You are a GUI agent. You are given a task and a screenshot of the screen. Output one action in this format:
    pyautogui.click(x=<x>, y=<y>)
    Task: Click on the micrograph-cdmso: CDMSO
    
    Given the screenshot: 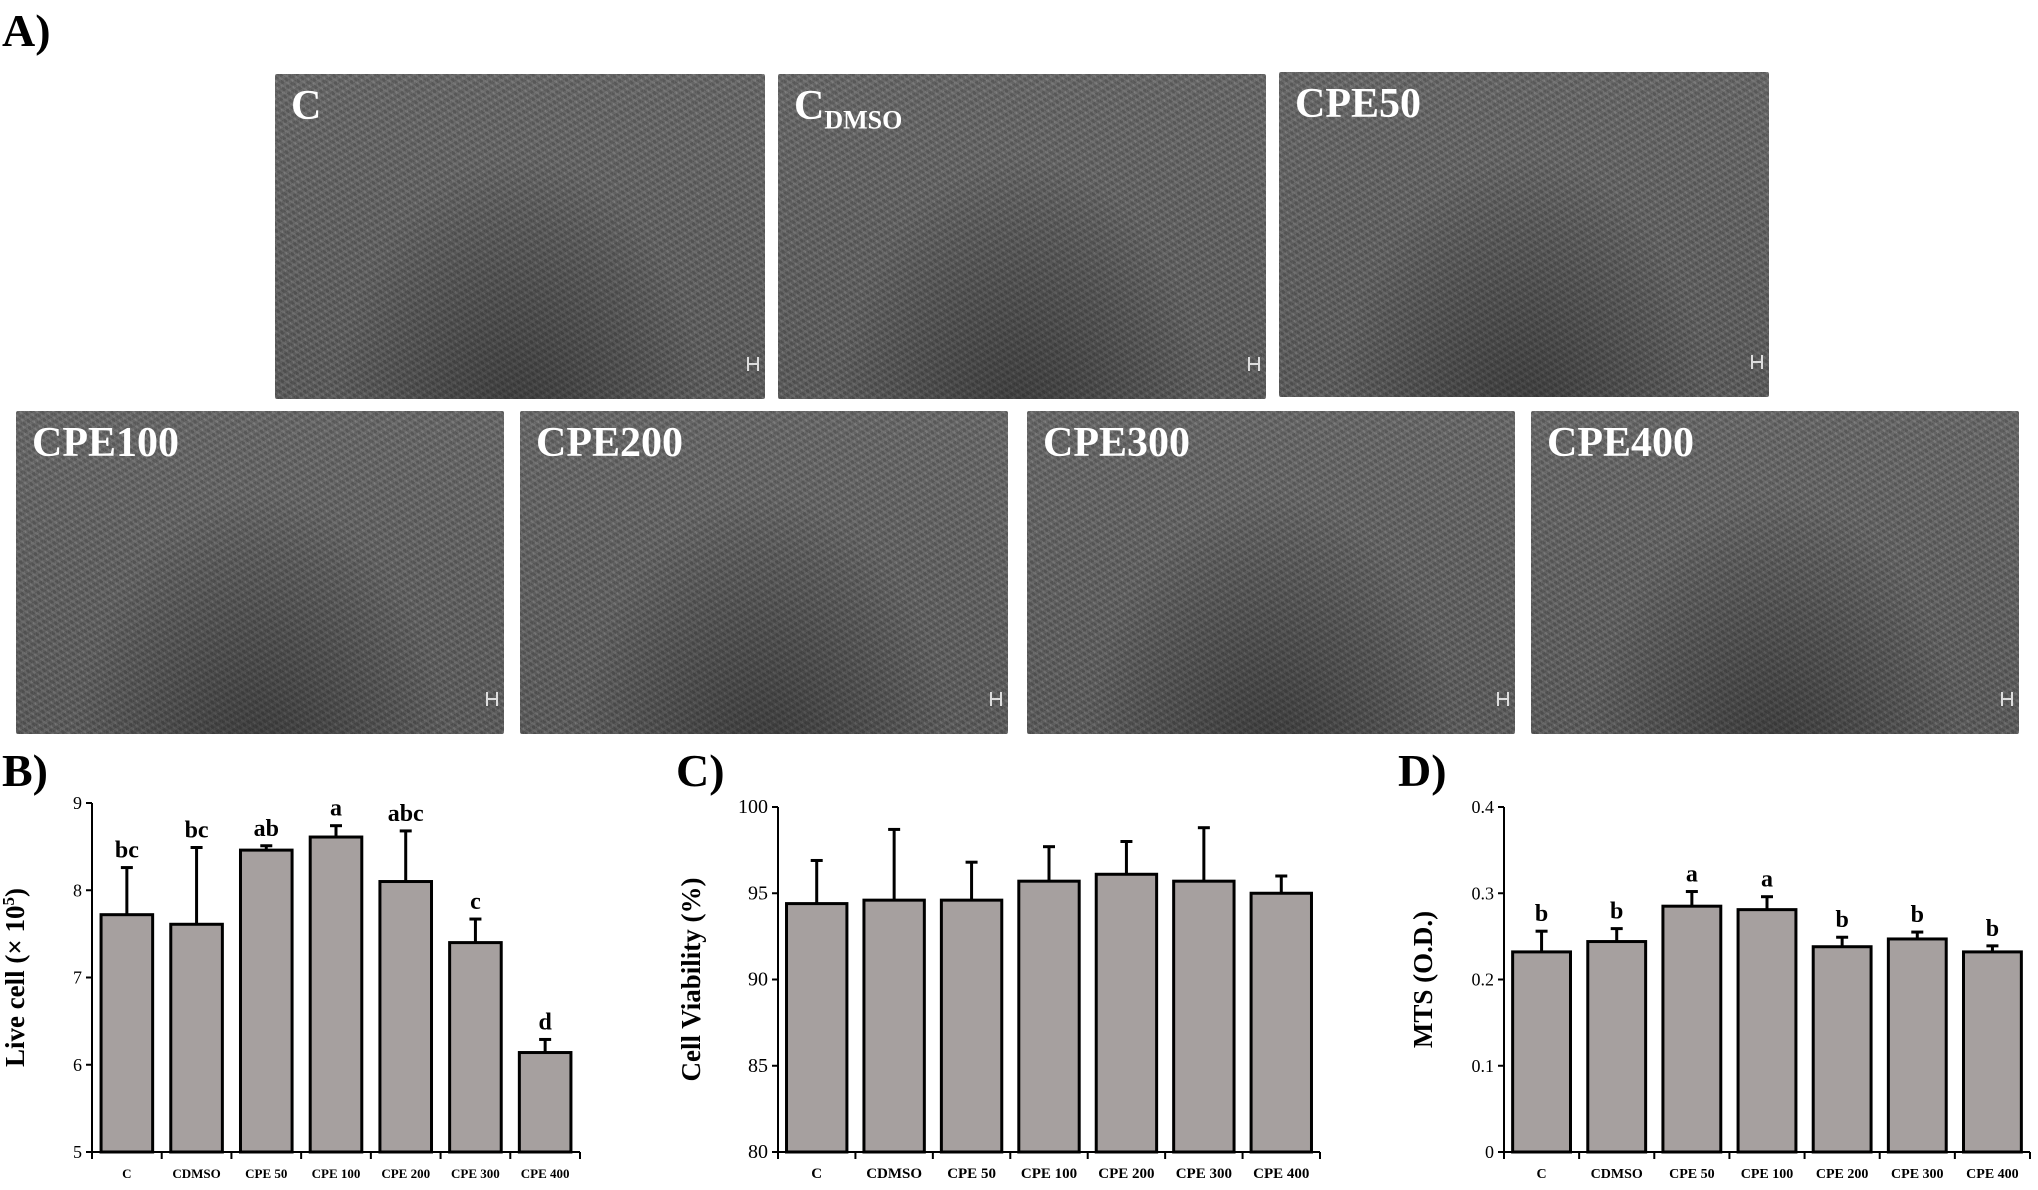 What is the action you would take?
    pyautogui.click(x=1022, y=236)
    